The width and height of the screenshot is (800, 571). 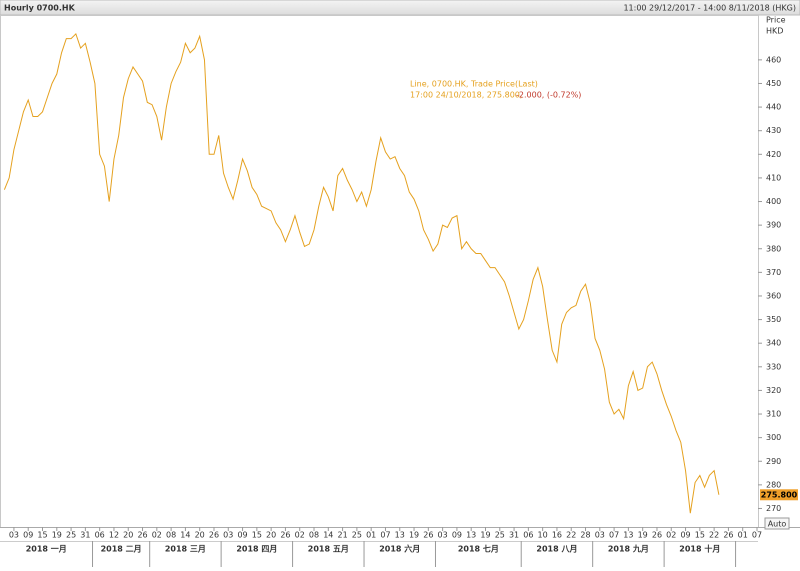 I want to click on auto-button, so click(x=777, y=523).